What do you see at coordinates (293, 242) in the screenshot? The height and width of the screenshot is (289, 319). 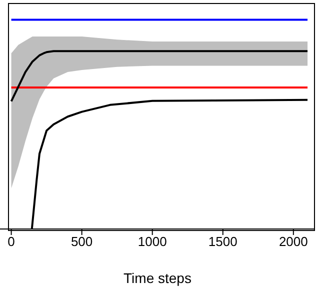 I see `x-tick-label: 2000` at bounding box center [293, 242].